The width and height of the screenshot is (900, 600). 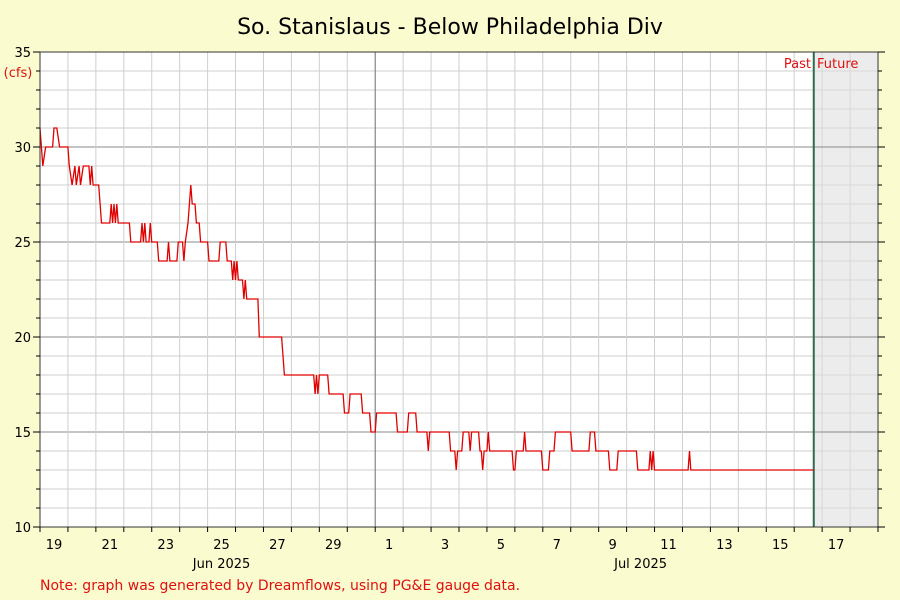 What do you see at coordinates (780, 545) in the screenshot?
I see `x-tick-label: 15` at bounding box center [780, 545].